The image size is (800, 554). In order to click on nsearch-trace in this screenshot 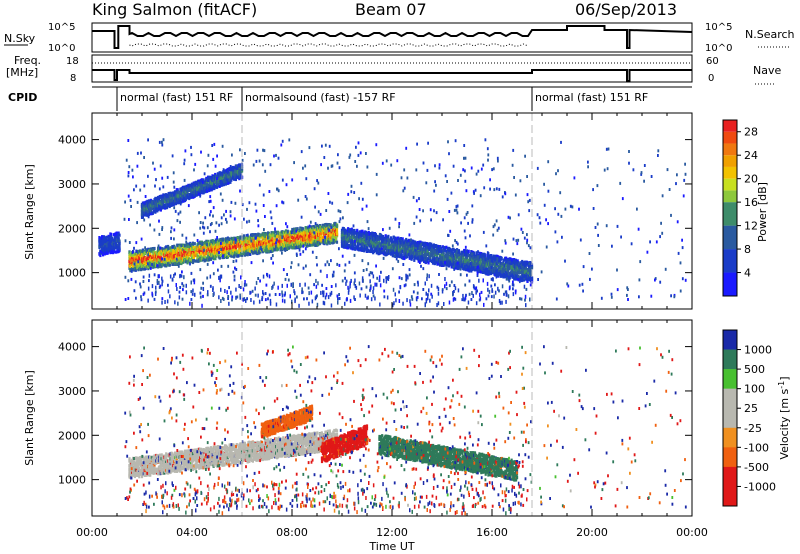, I will do `click(329, 45)`.